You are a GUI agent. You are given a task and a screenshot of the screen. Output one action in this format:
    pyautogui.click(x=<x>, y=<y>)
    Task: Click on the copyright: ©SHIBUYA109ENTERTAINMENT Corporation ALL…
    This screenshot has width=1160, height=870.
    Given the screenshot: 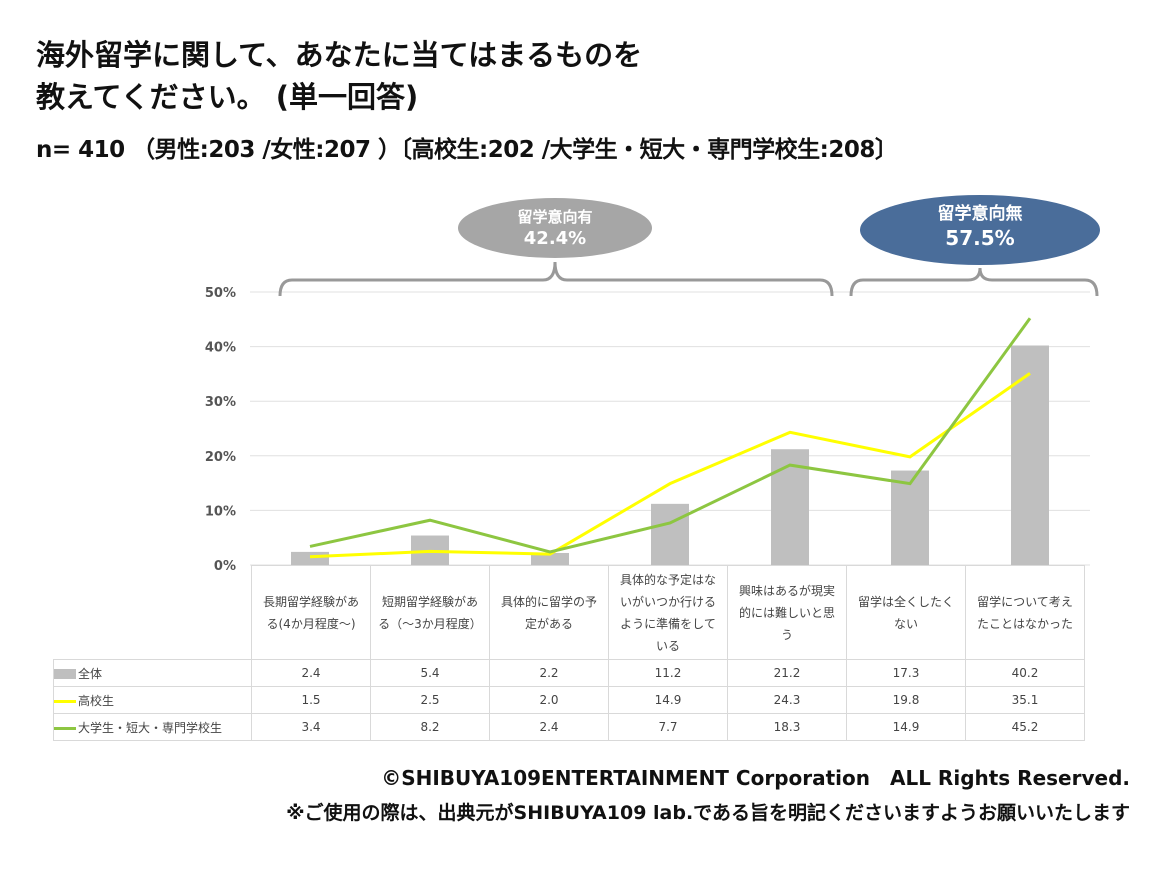 What is the action you would take?
    pyautogui.click(x=755, y=778)
    